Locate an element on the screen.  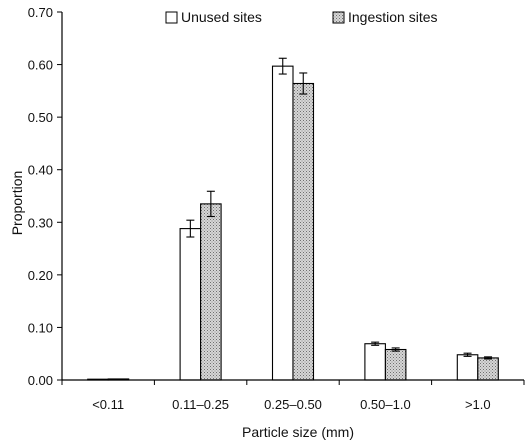
y-tick-label: 0.30 is located at coordinates (40, 222).